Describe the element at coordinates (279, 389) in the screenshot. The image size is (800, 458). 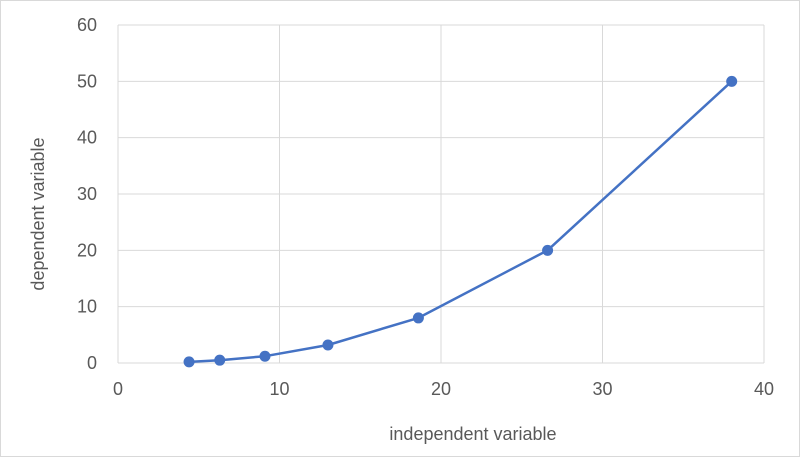
I see `x-tick-label: 10` at that location.